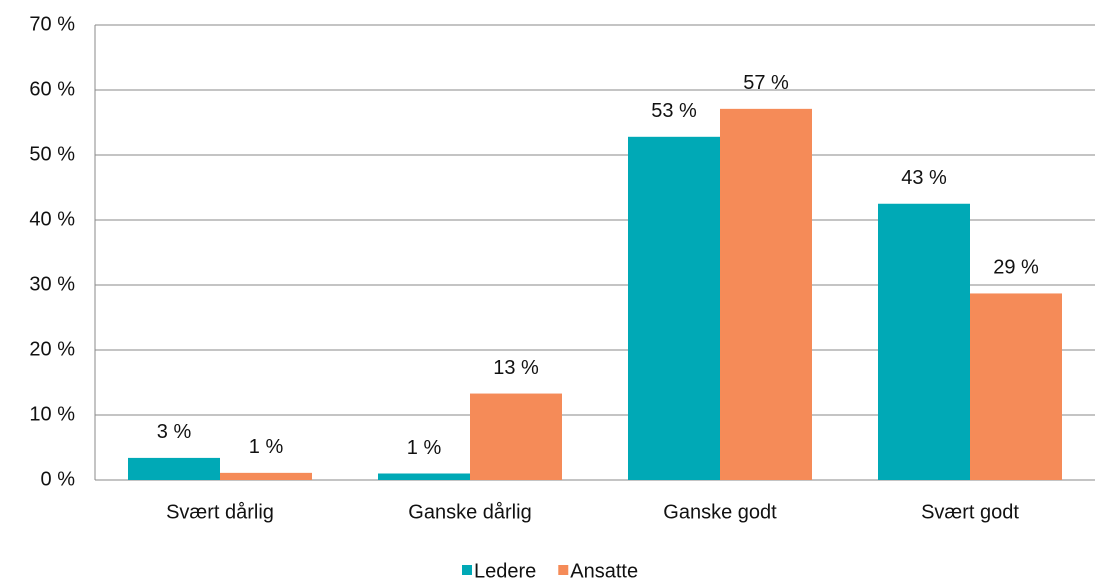  I want to click on x-tick-label: Ganske dårlig, so click(469, 512).